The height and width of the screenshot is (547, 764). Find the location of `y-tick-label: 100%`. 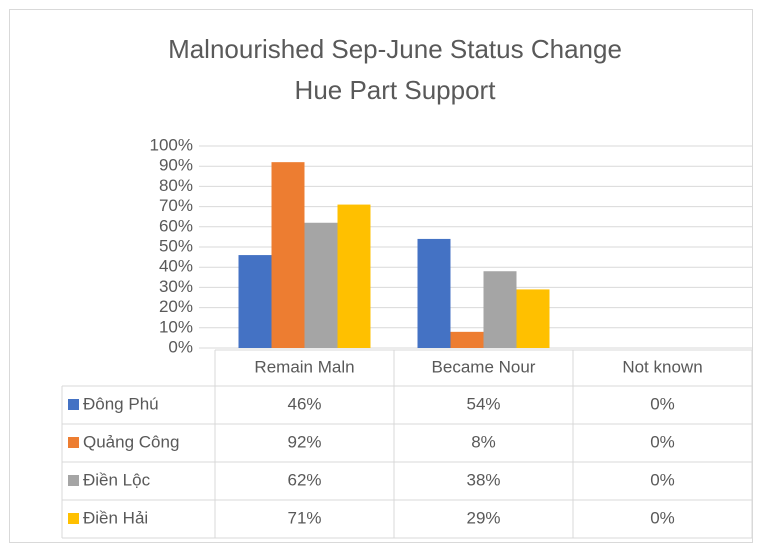

y-tick-label: 100% is located at coordinates (171, 144).